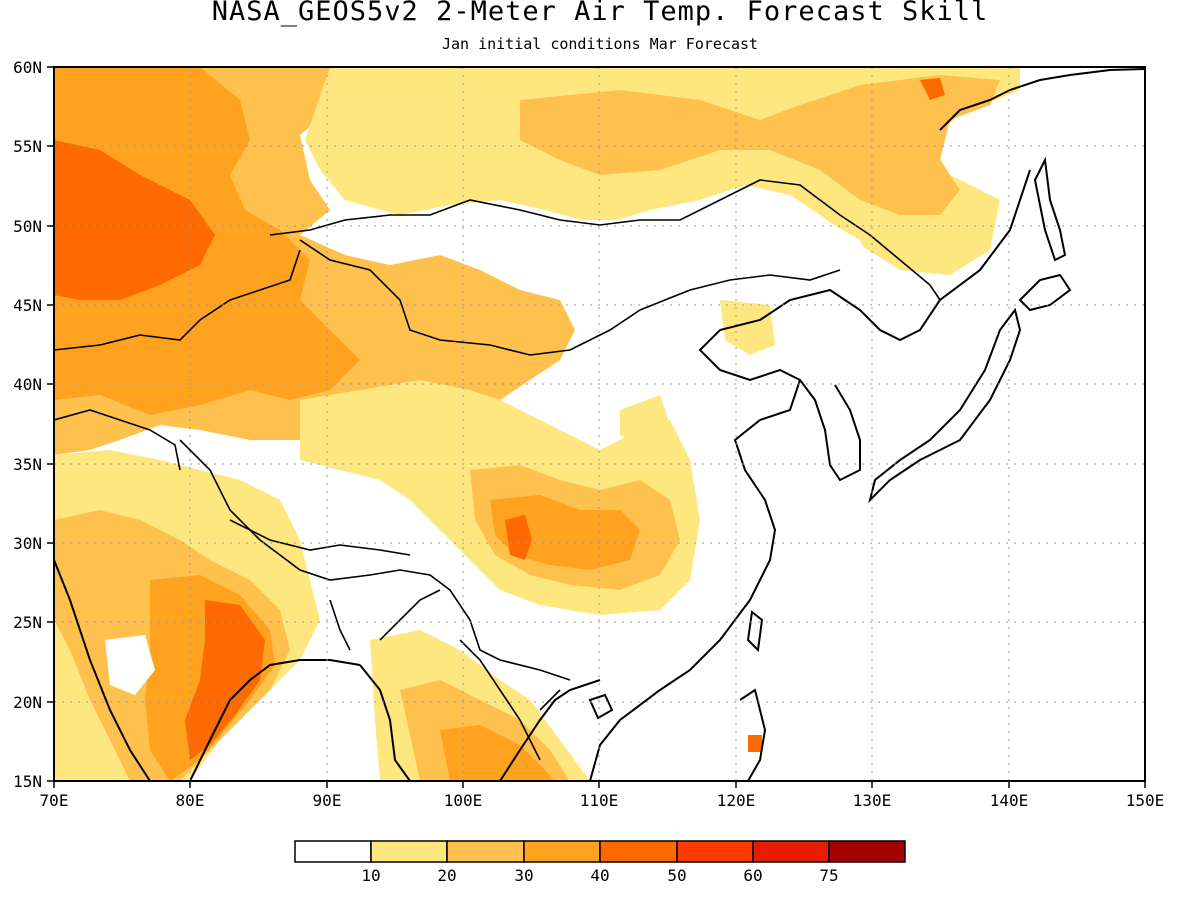 The width and height of the screenshot is (1200, 900). Describe the element at coordinates (27, 305) in the screenshot. I see `lat-tick-label: 45N` at that location.